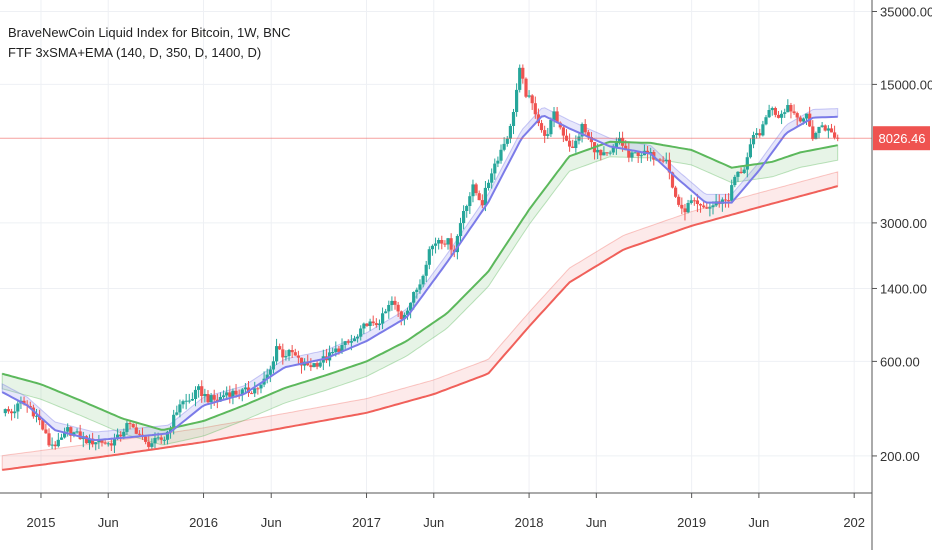 Image resolution: width=932 pixels, height=555 pixels. I want to click on x-tick-label-6: 2018, so click(529, 522).